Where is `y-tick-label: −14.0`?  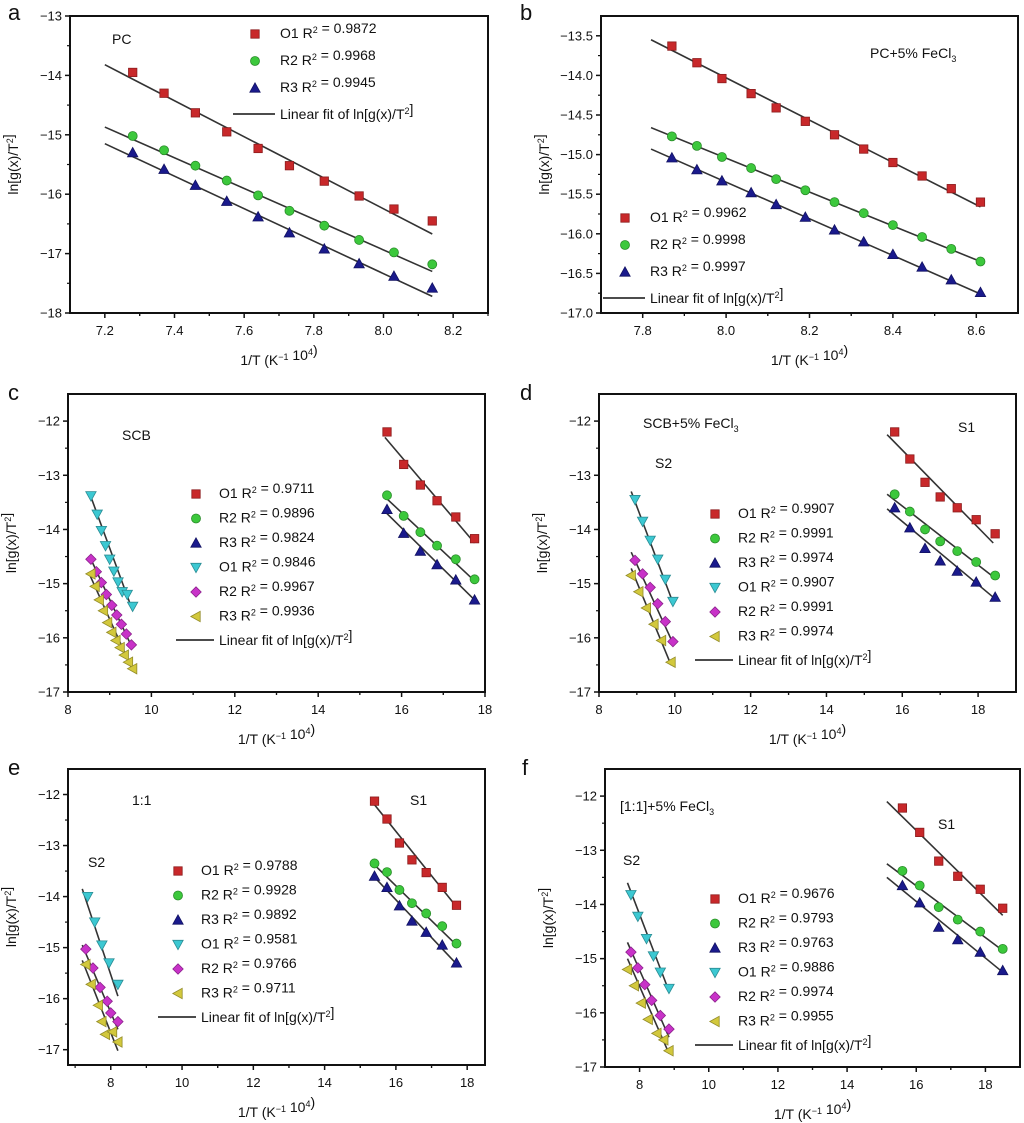 y-tick-label: −14.0 is located at coordinates (576, 75).